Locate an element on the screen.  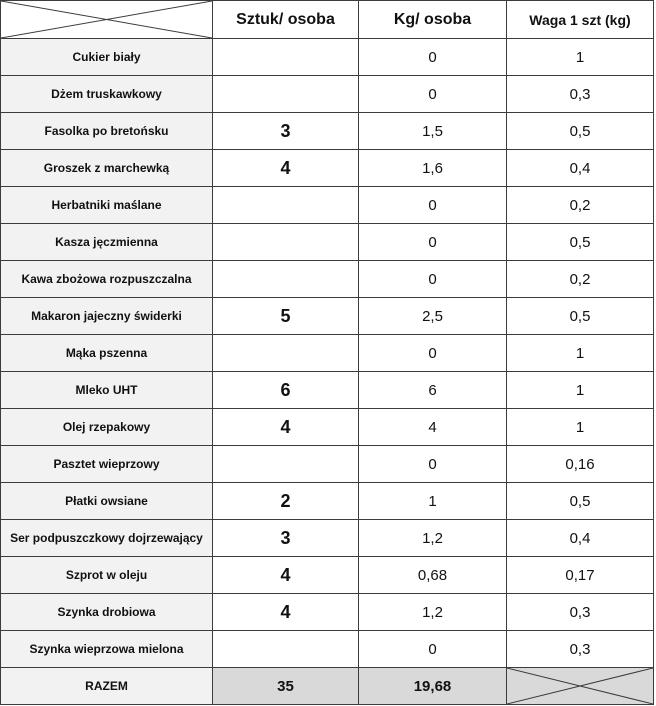
product-name: Kawa zbożowa rozpuszczalna is located at coordinates (106, 279).